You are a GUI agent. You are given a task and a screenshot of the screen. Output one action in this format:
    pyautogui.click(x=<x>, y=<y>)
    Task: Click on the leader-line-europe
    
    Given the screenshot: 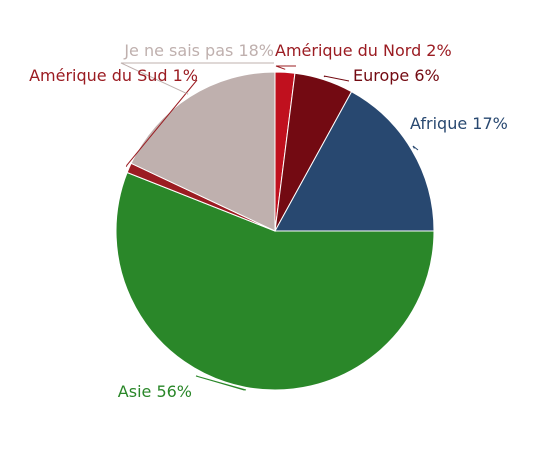 What is the action you would take?
    pyautogui.click(x=336, y=78)
    